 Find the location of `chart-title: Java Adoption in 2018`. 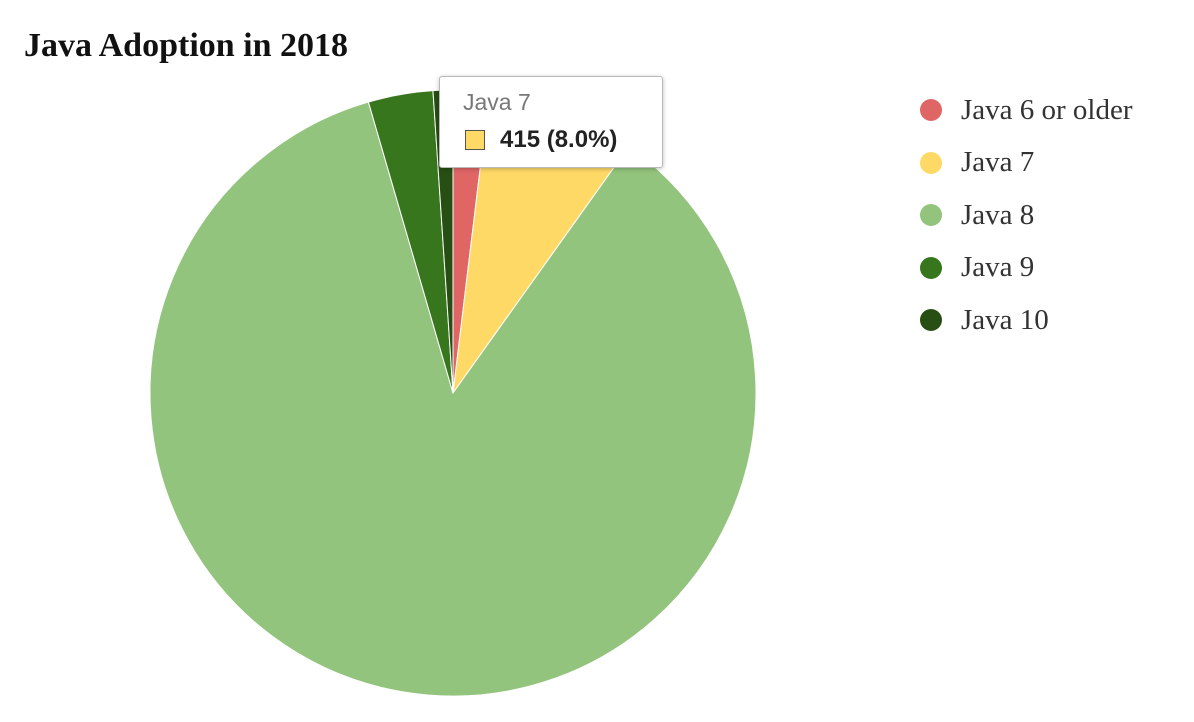

chart-title: Java Adoption in 2018 is located at coordinates (186, 45).